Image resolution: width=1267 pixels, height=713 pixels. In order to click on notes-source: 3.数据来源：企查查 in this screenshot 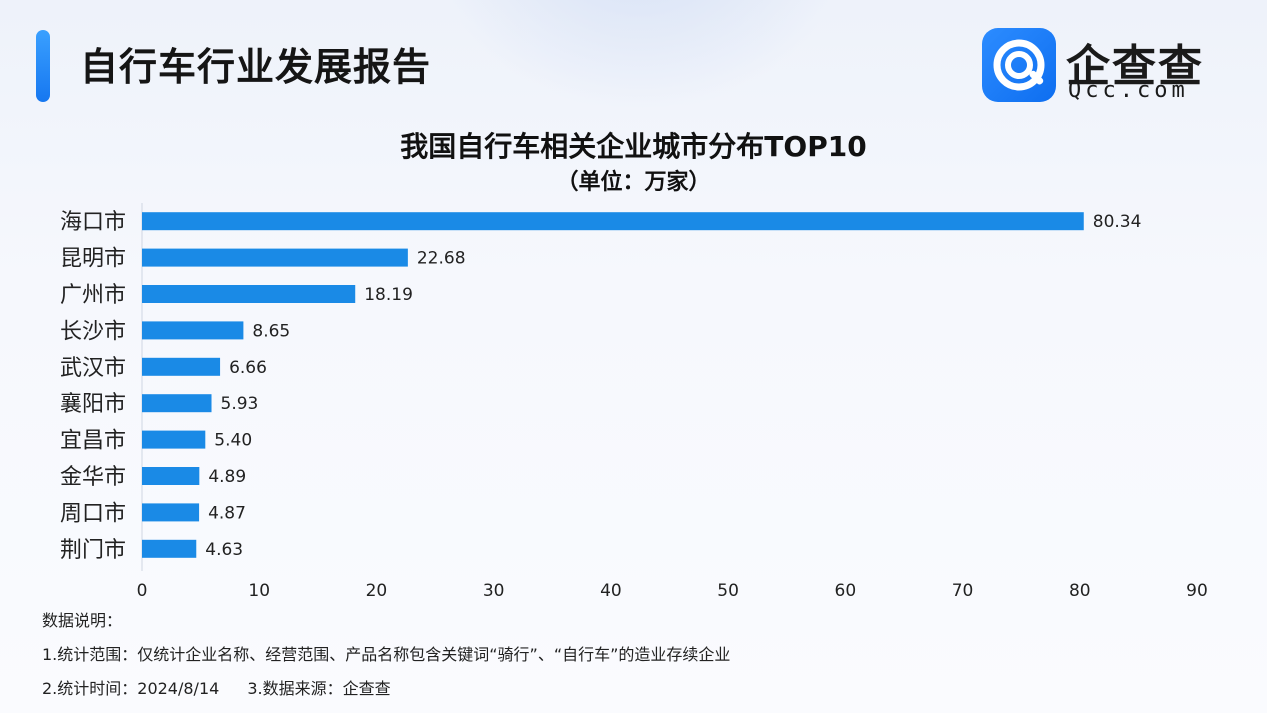, I will do `click(319, 688)`.